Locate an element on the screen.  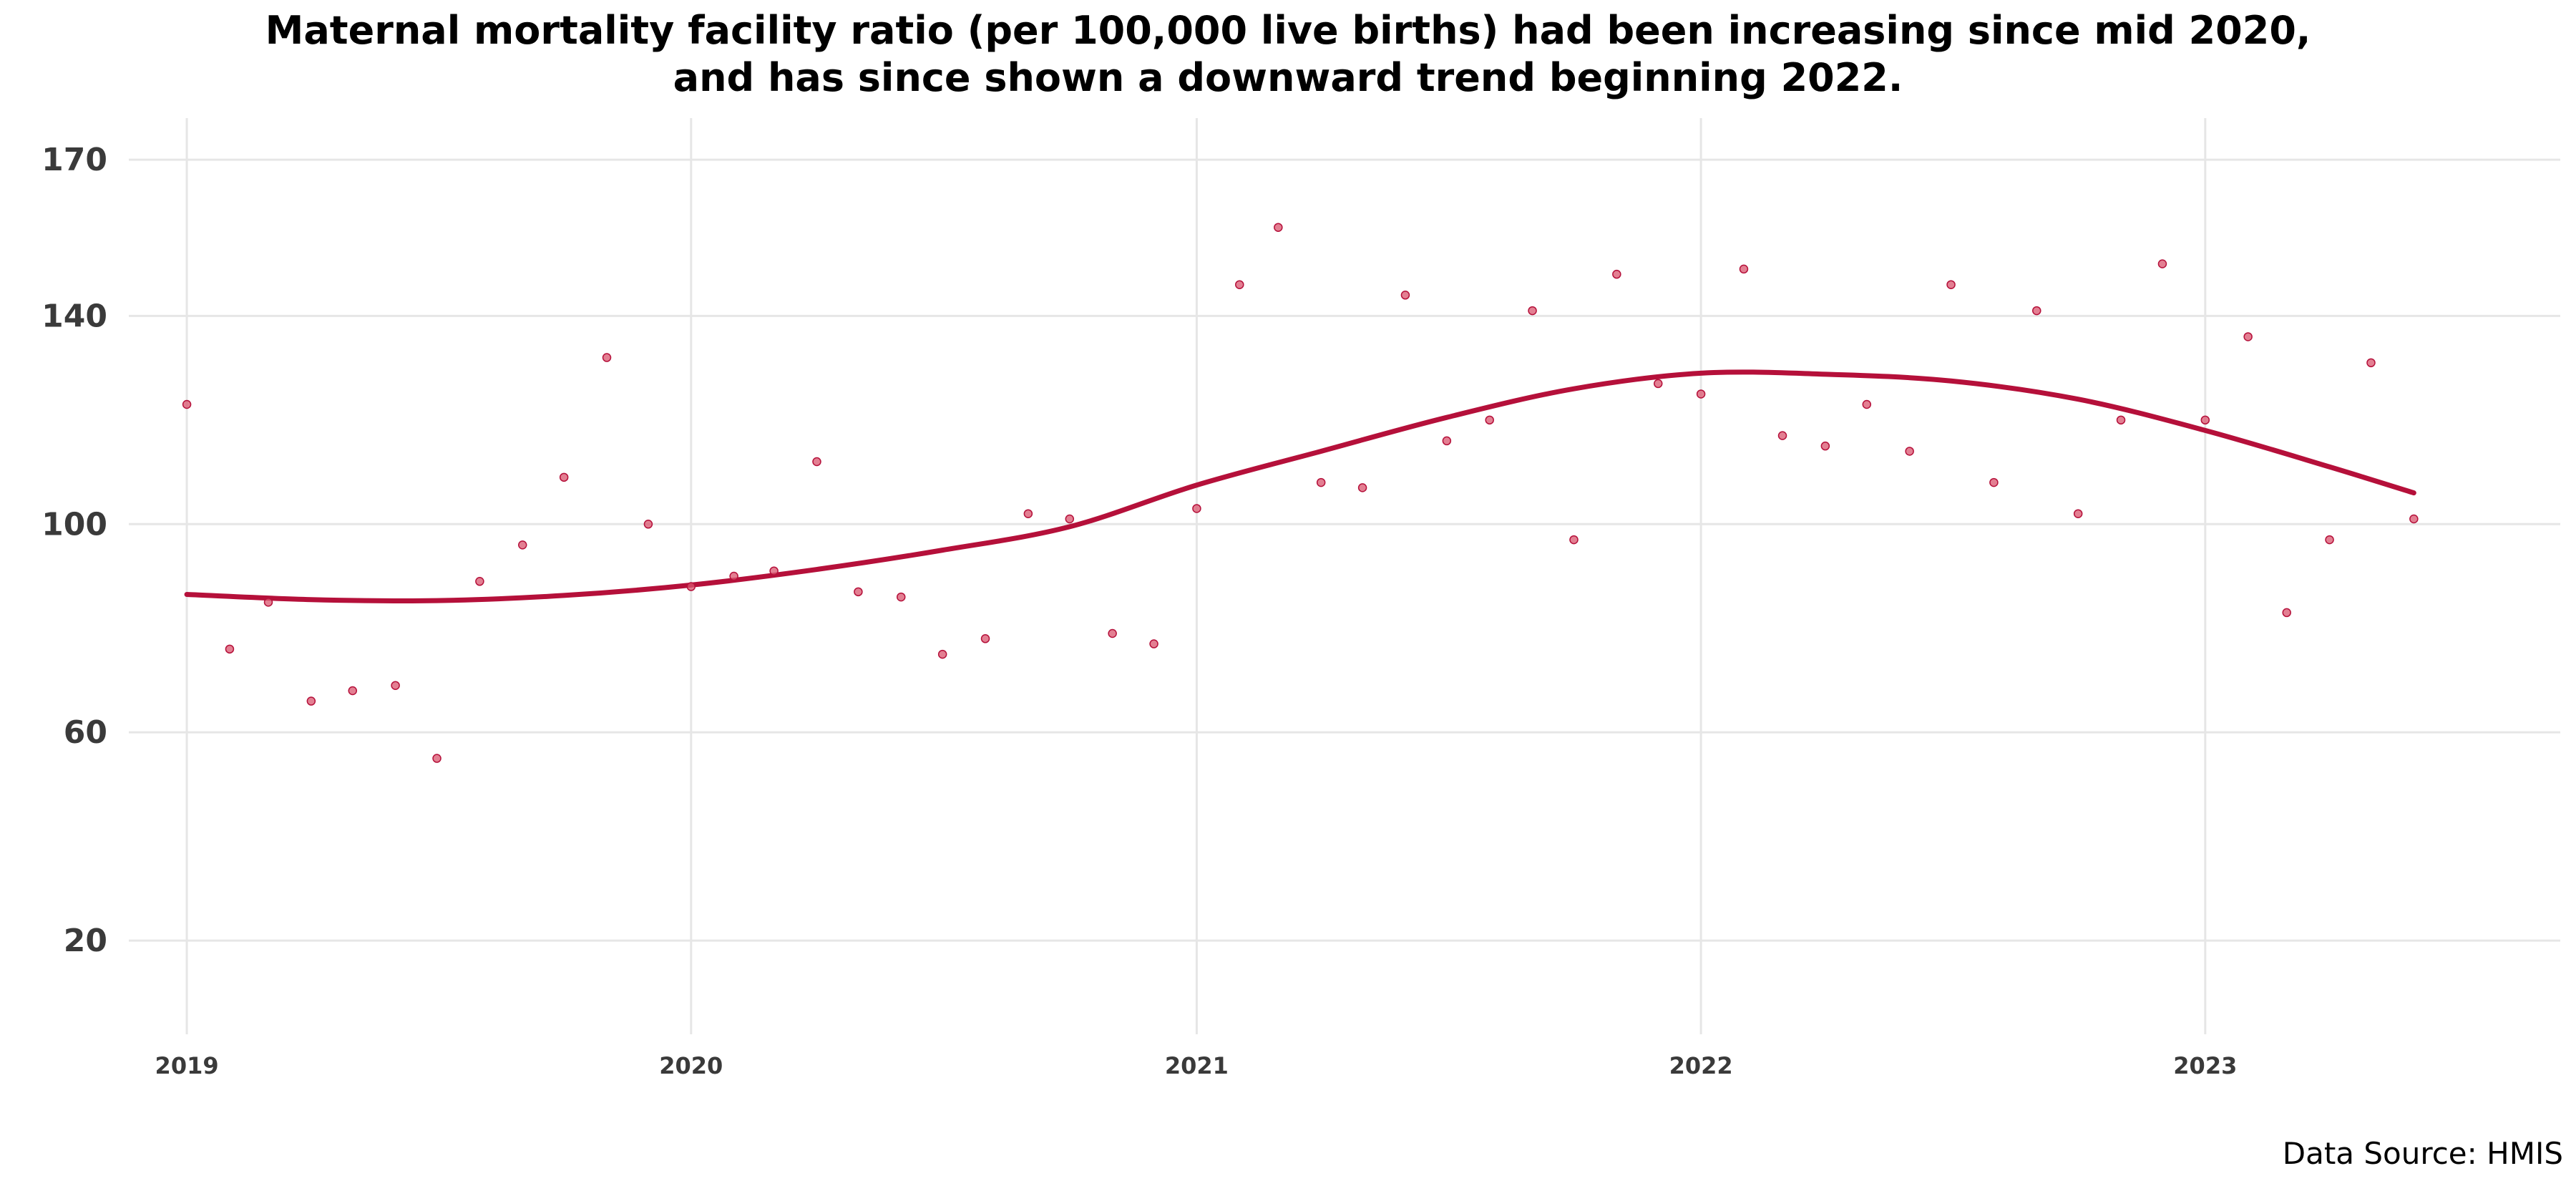
data-source-note: Data Source: HMIS is located at coordinates (2422, 1153).